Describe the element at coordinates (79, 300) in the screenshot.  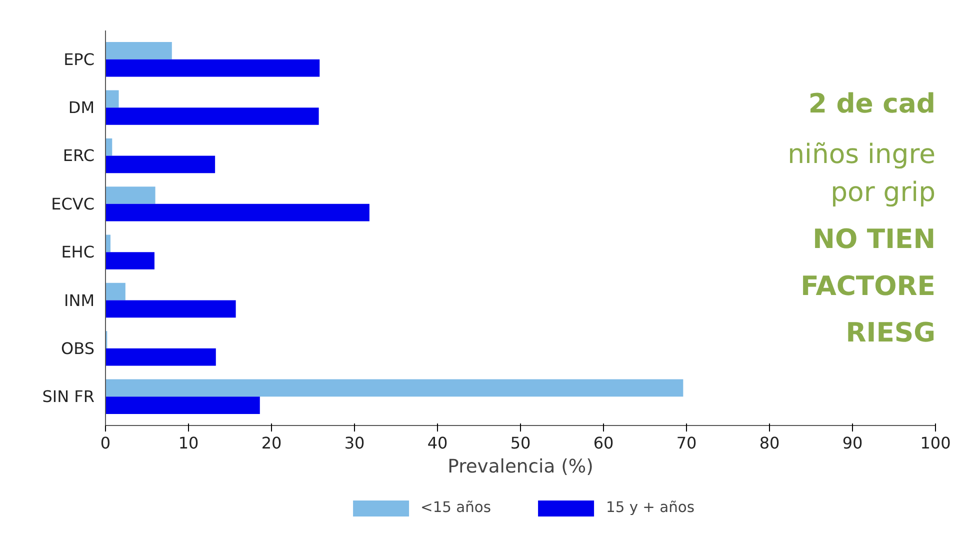
I see `y-tick-label: INM` at that location.